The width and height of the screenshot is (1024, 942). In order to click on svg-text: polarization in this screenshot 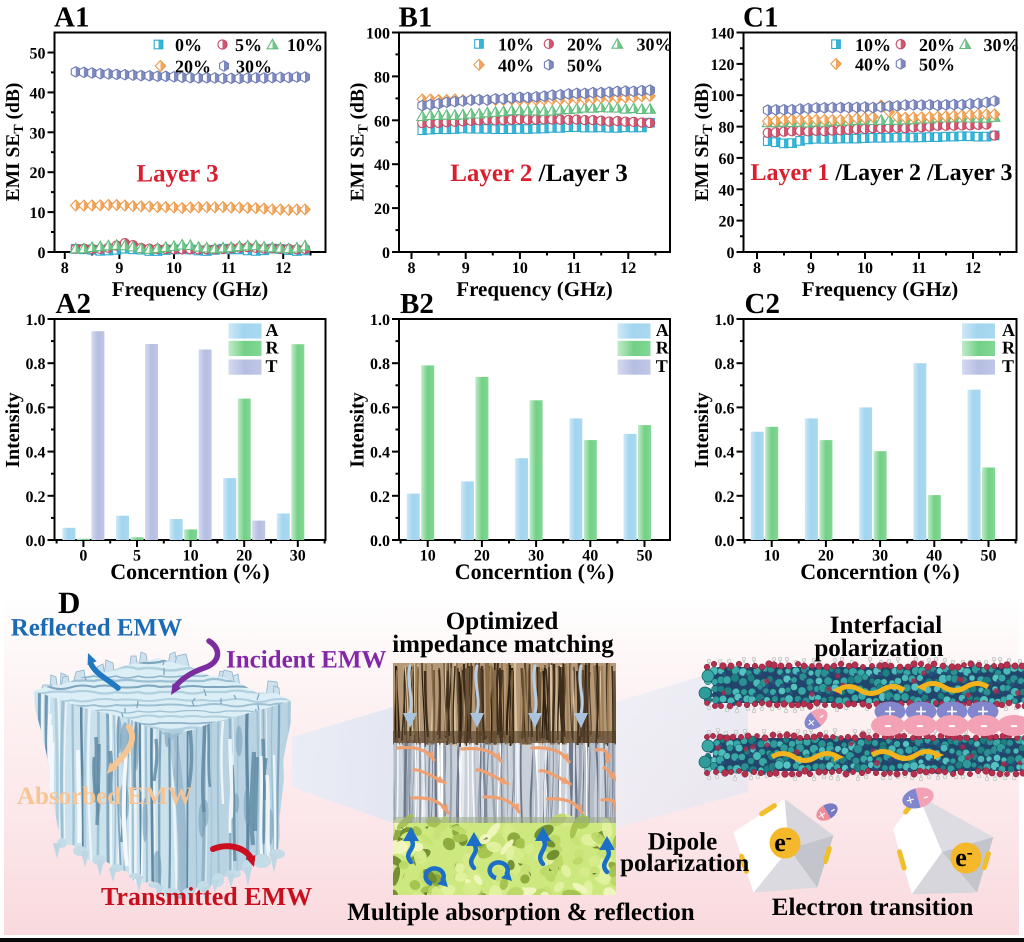, I will do `click(878, 648)`.